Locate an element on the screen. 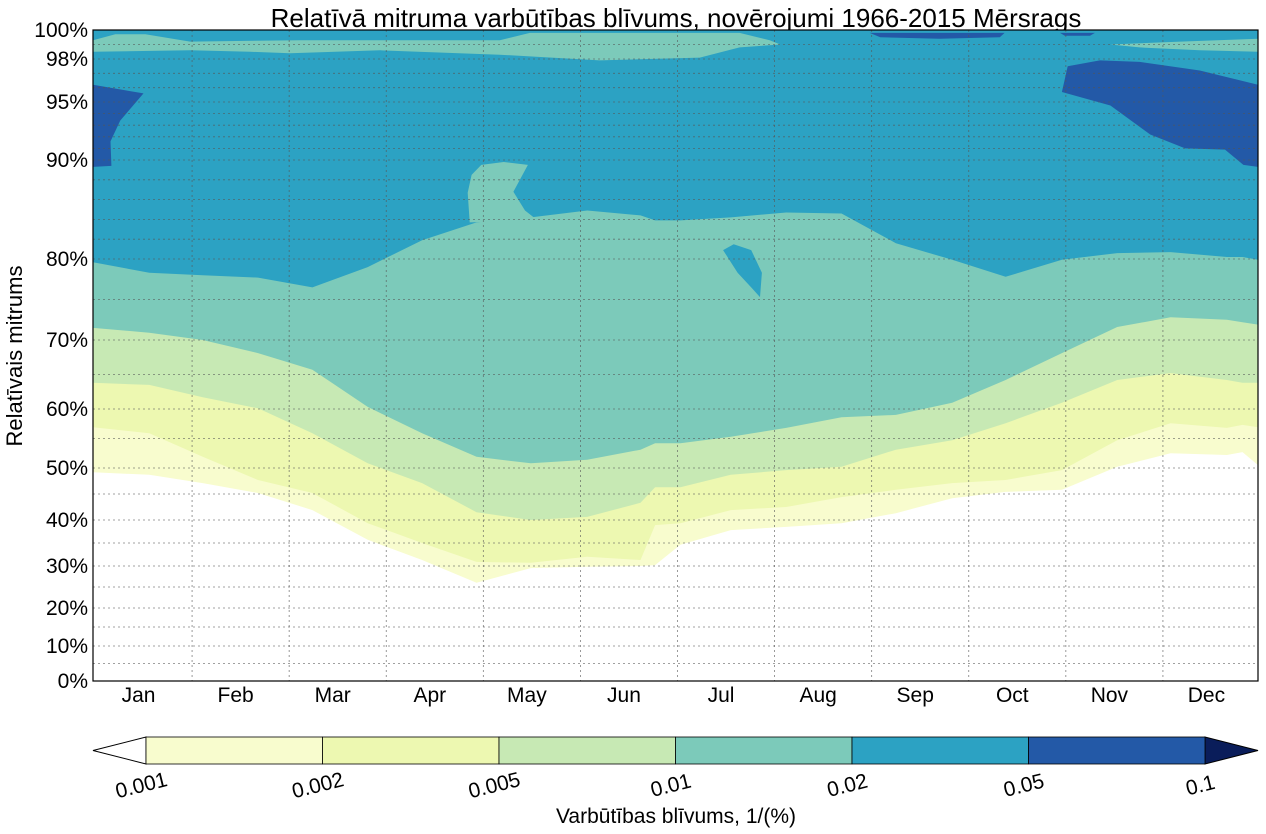 Image resolution: width=1266 pixels, height=834 pixels. y-tick-label: 95% is located at coordinates (67, 102).